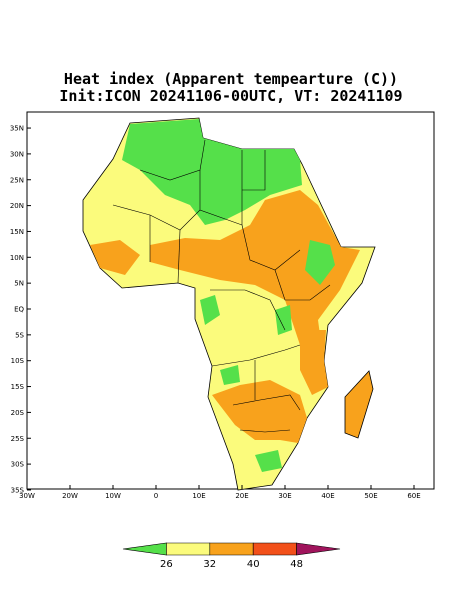 The width and height of the screenshot is (463, 600). I want to click on x-tick-label: 10W, so click(113, 496).